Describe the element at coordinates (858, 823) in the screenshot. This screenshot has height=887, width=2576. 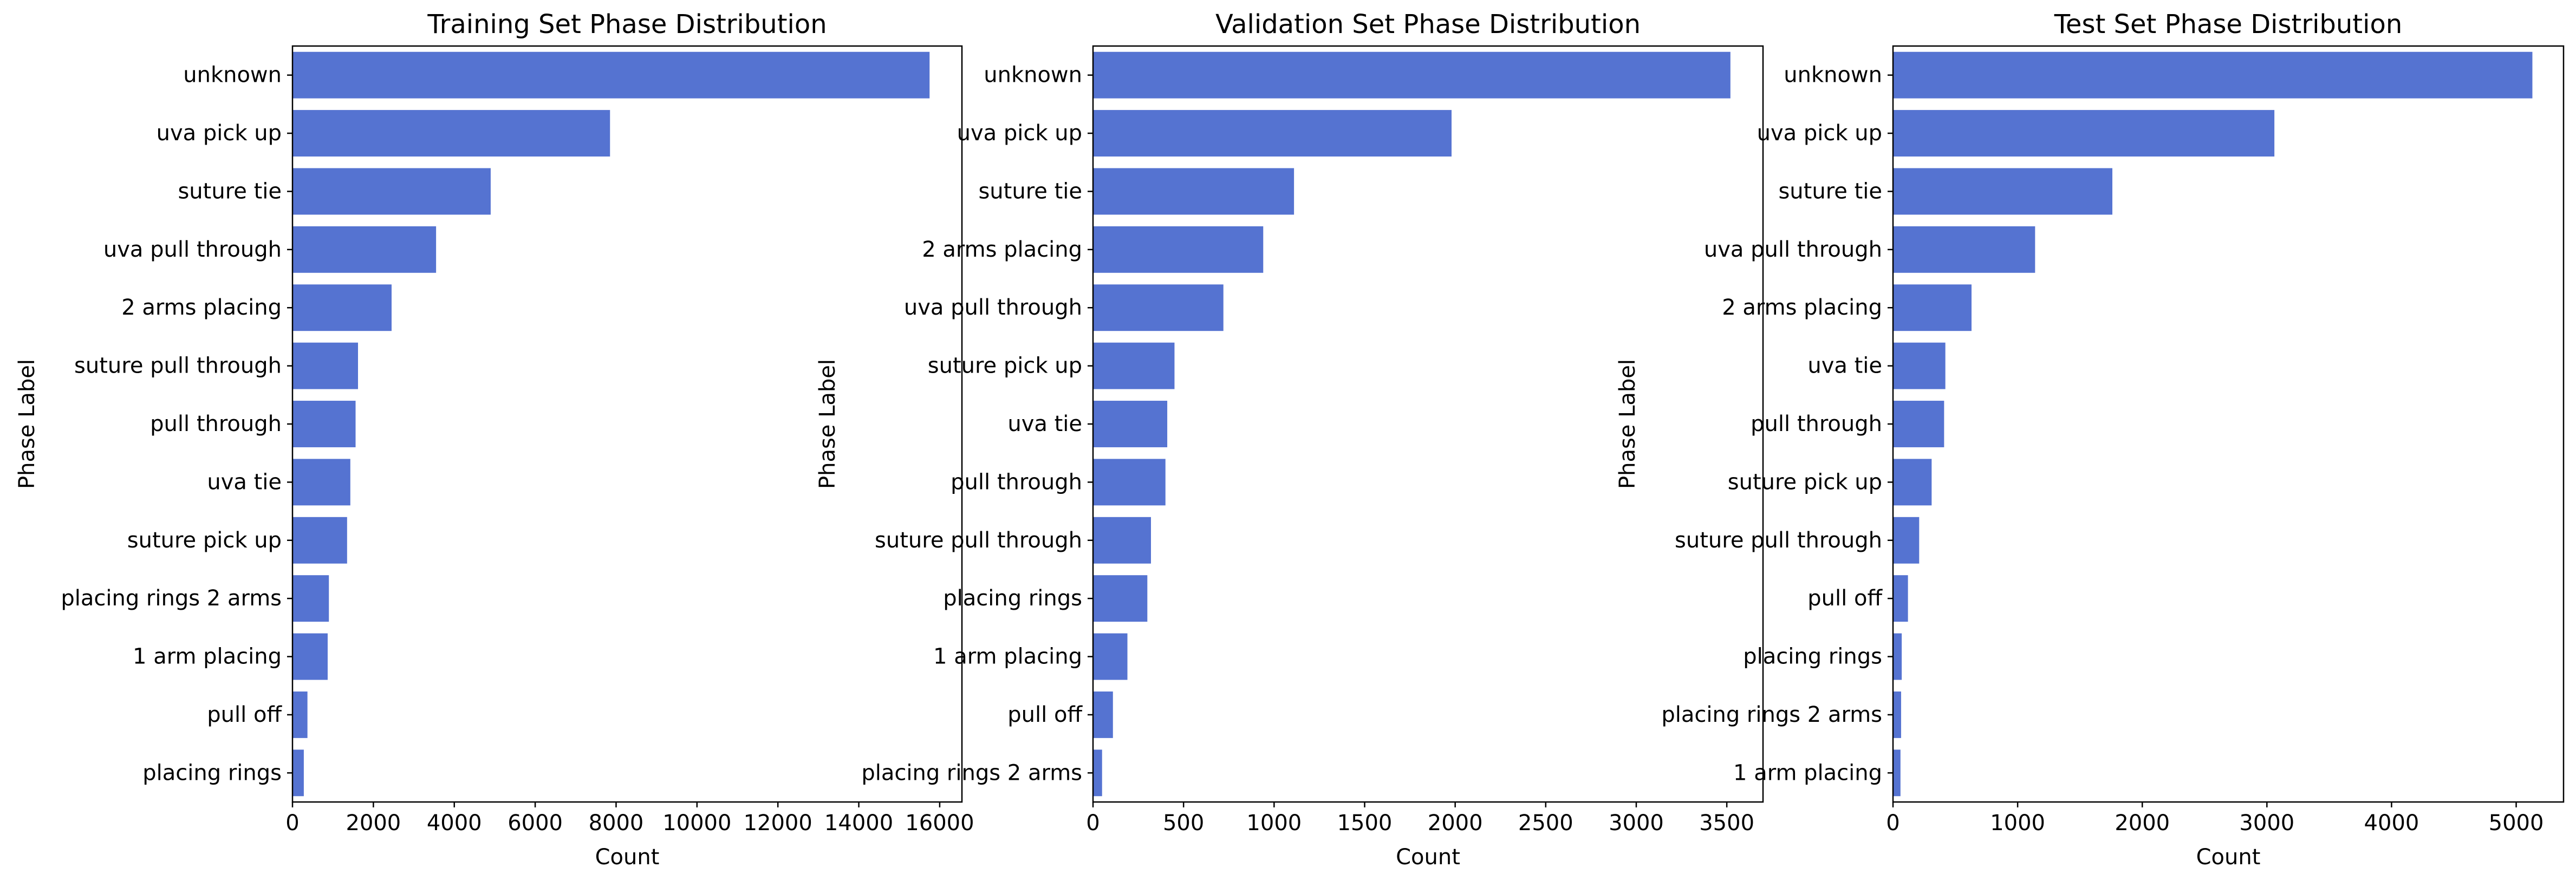
I see `xtick-label-14000: 14000` at that location.